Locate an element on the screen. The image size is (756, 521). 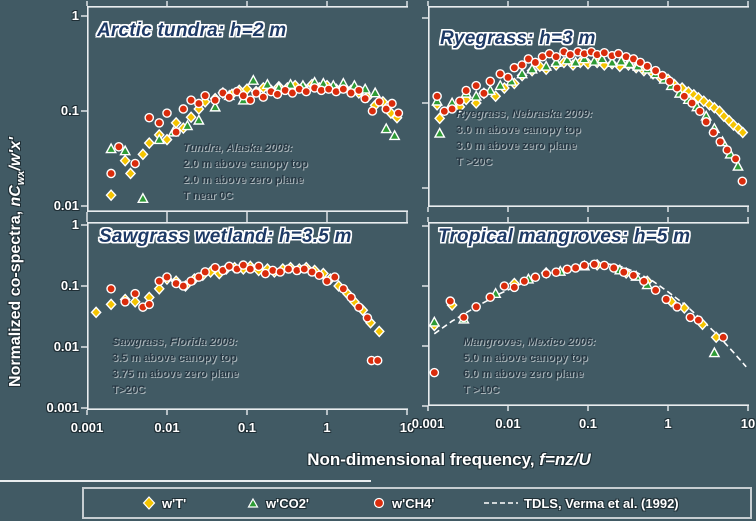
horizontal-divider-line is located at coordinates (185, 481).